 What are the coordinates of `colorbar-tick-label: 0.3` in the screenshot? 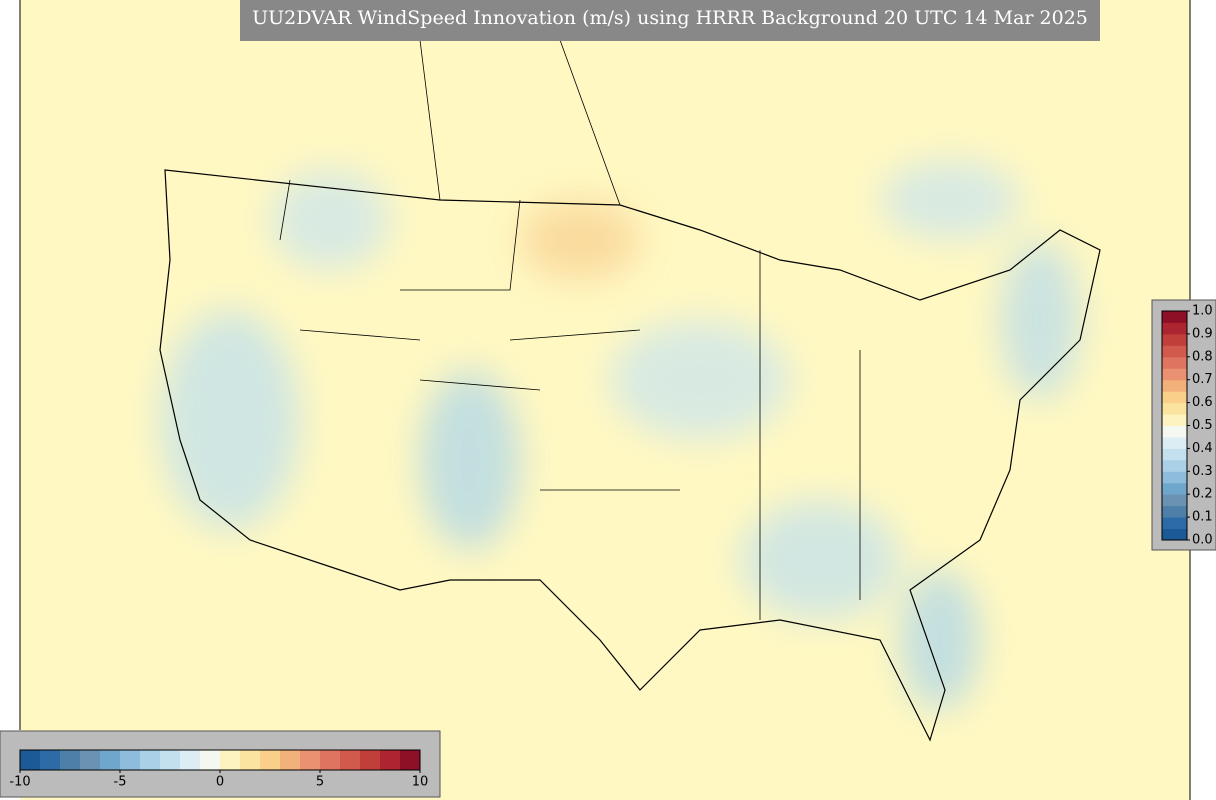 It's located at (1202, 471).